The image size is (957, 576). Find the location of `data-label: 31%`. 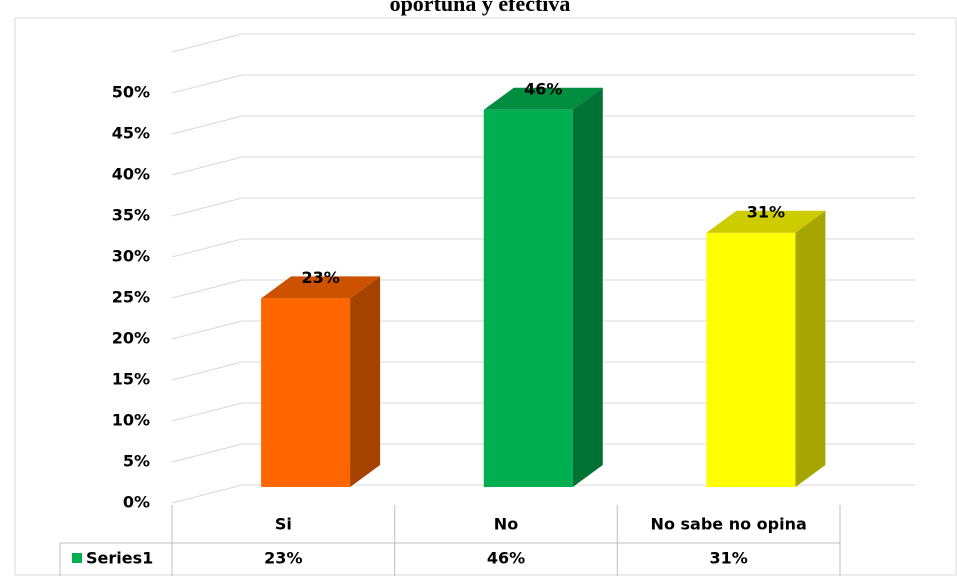

data-label: 31% is located at coordinates (766, 211).